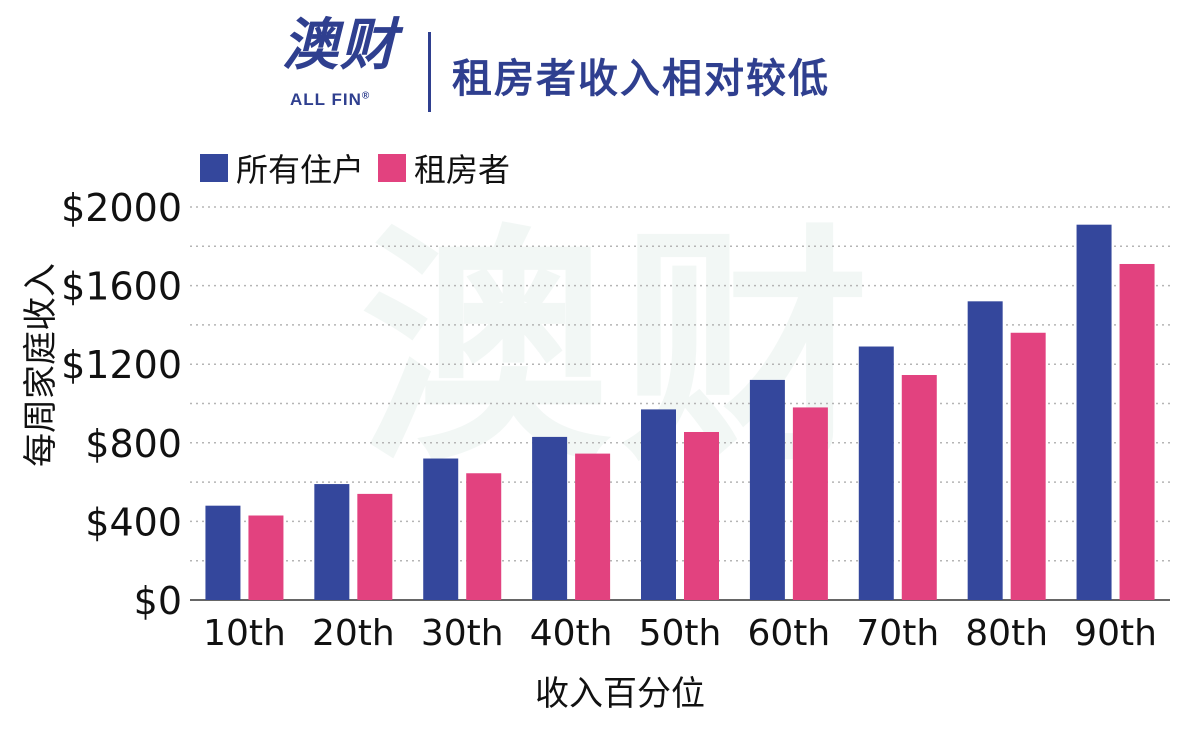  I want to click on legend-swatch-all-households, so click(214, 168).